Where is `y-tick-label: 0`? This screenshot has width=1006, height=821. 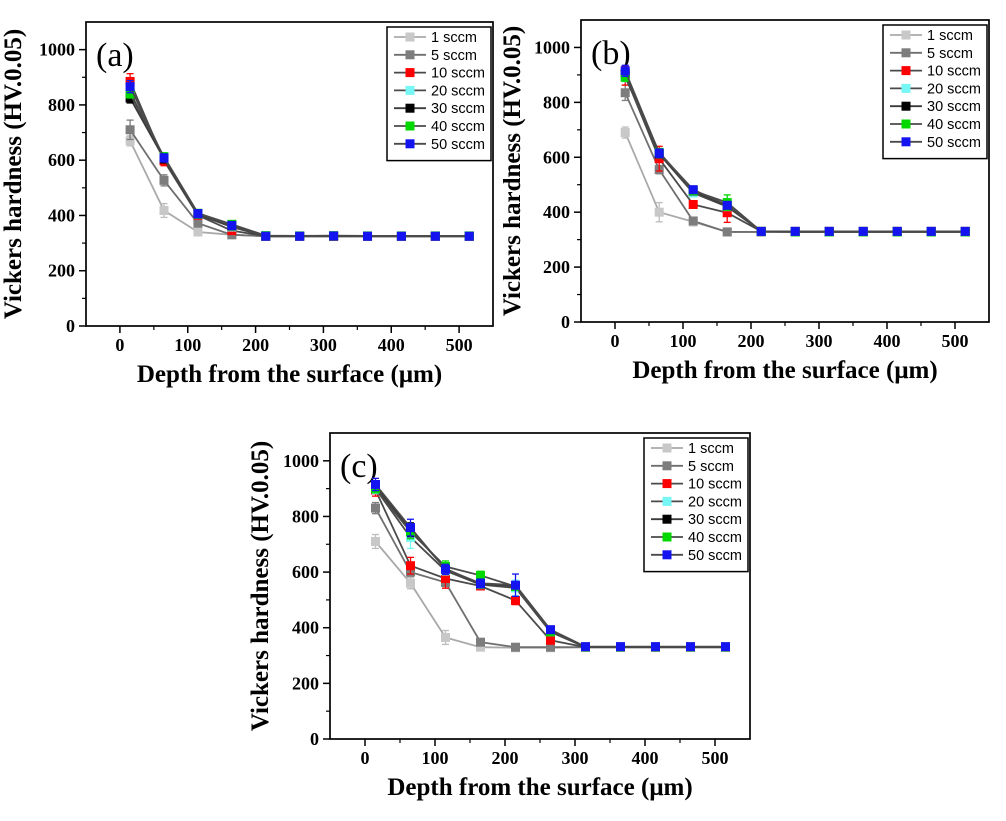
y-tick-label: 0 is located at coordinates (565, 322).